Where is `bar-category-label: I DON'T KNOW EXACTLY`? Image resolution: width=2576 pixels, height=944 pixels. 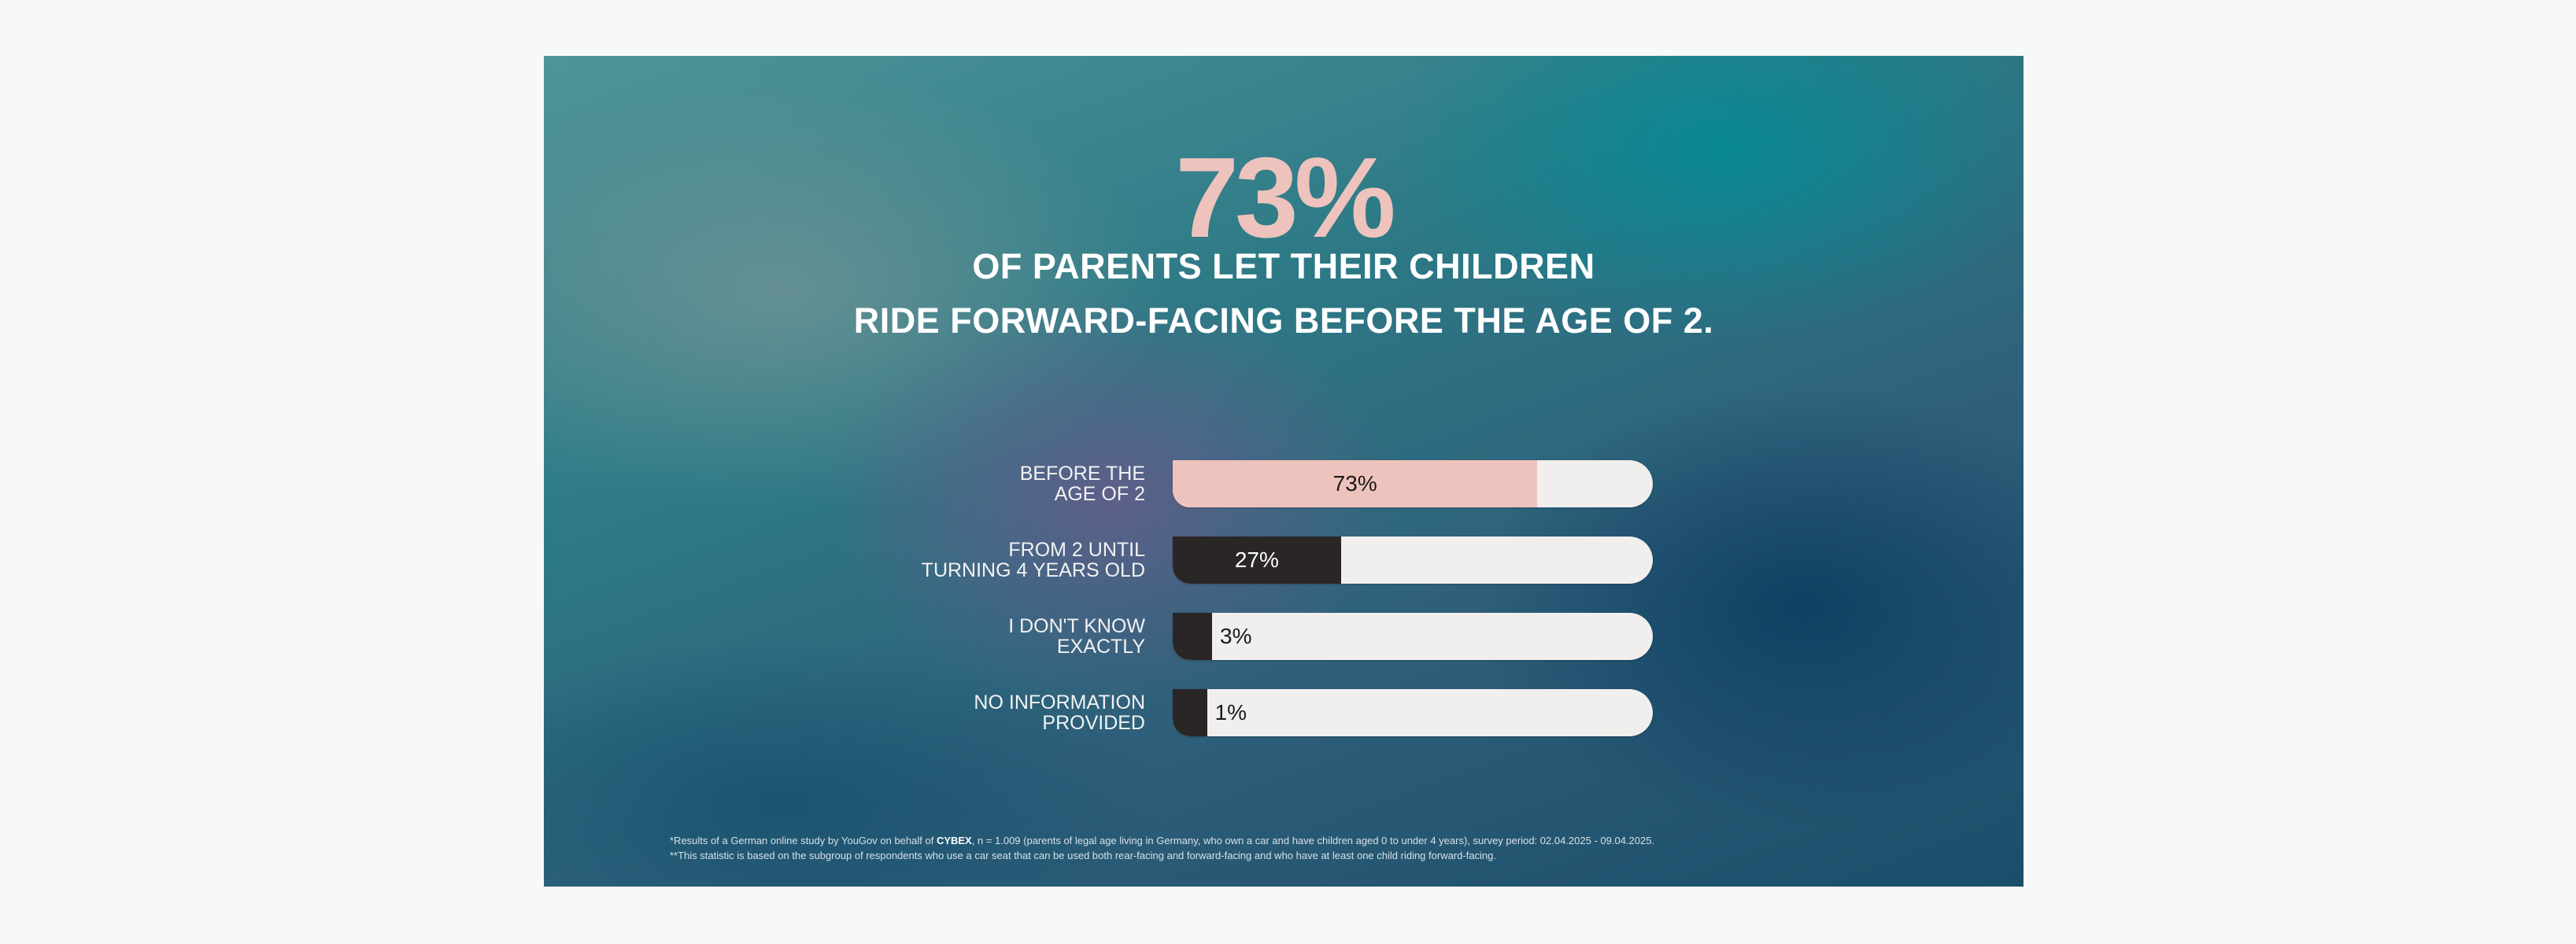 bar-category-label: I DON'T KNOW EXACTLY is located at coordinates (948, 636).